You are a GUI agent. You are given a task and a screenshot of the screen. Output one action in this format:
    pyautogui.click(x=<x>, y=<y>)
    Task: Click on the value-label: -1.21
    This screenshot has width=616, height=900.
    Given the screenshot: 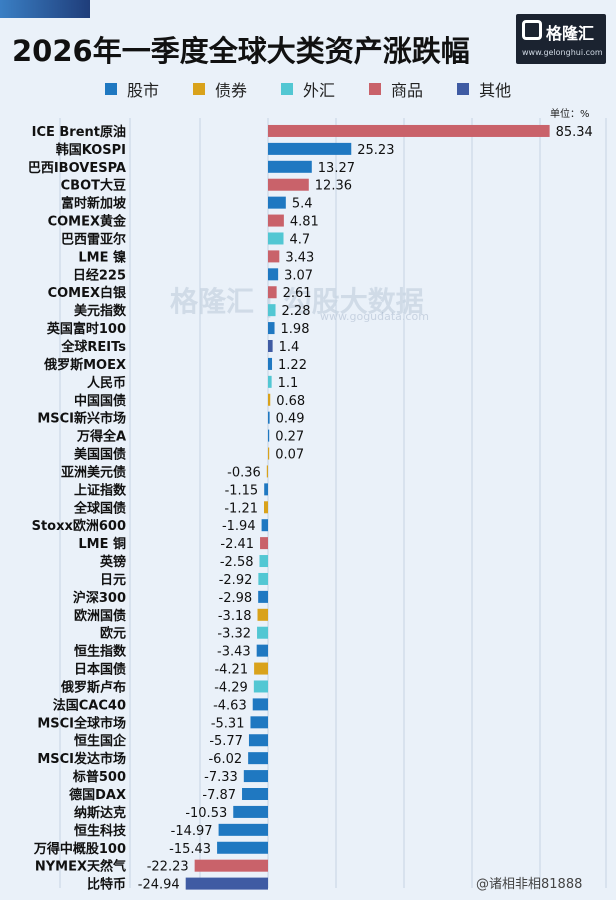 What is the action you would take?
    pyautogui.click(x=241, y=508)
    